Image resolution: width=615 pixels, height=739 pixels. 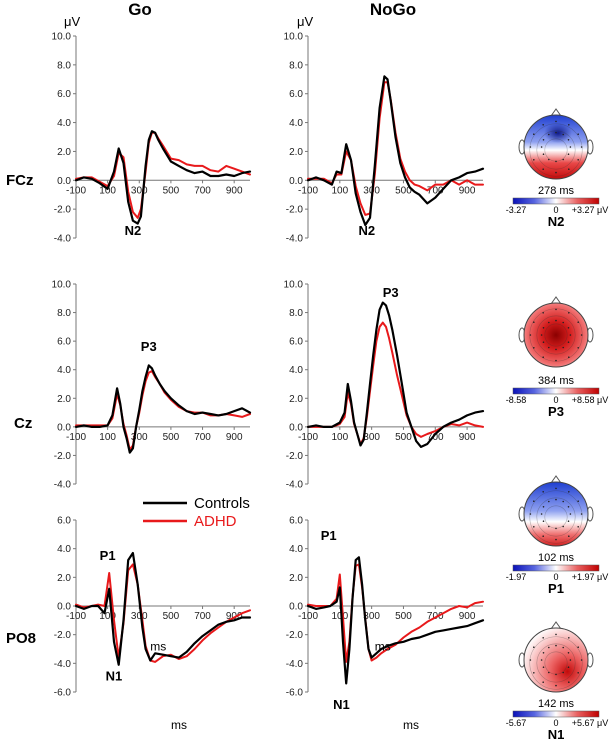 What do you see at coordinates (295, 485) in the screenshot?
I see `y-tick-label: -4.0` at bounding box center [295, 485].